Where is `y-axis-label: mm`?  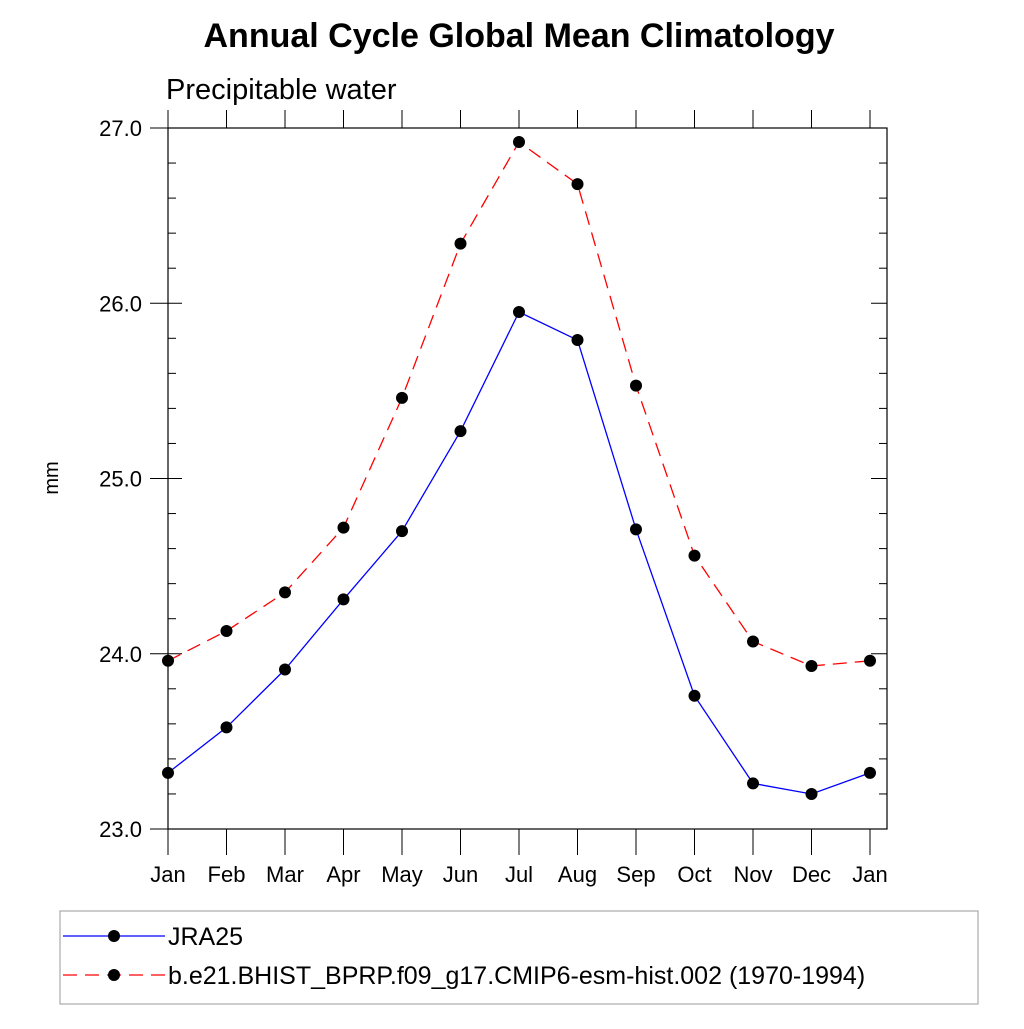 y-axis-label: mm is located at coordinates (52, 477).